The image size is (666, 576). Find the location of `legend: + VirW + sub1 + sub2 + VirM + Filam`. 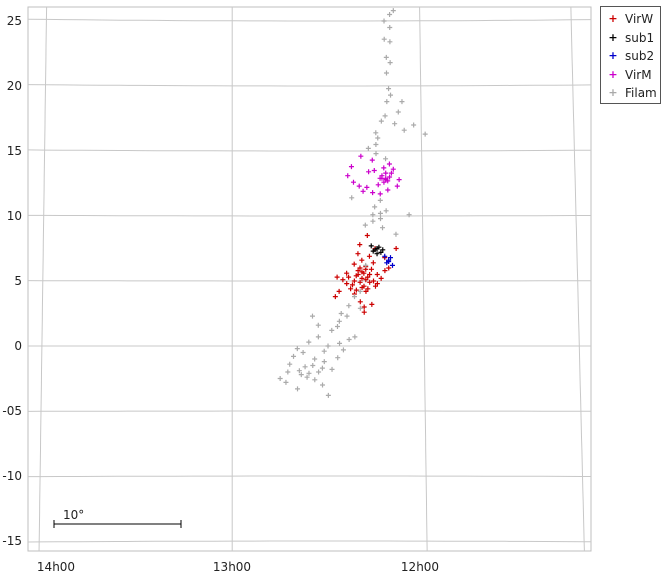

legend: + VirW + sub1 + sub2 + VirM + Filam is located at coordinates (630, 55).